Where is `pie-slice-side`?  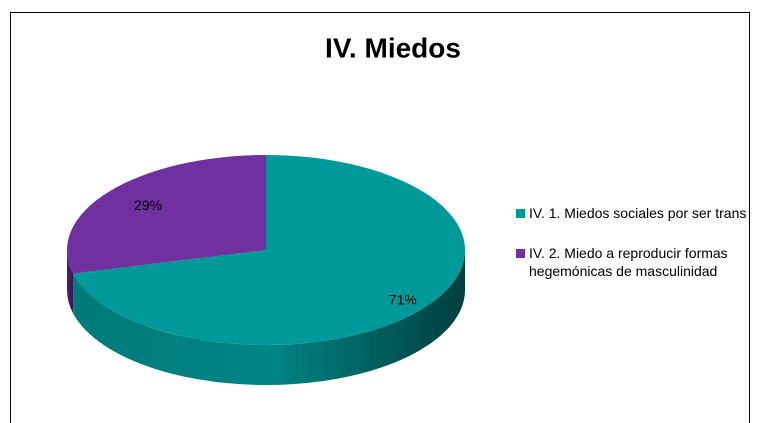
pie-slice-side is located at coordinates (70, 282).